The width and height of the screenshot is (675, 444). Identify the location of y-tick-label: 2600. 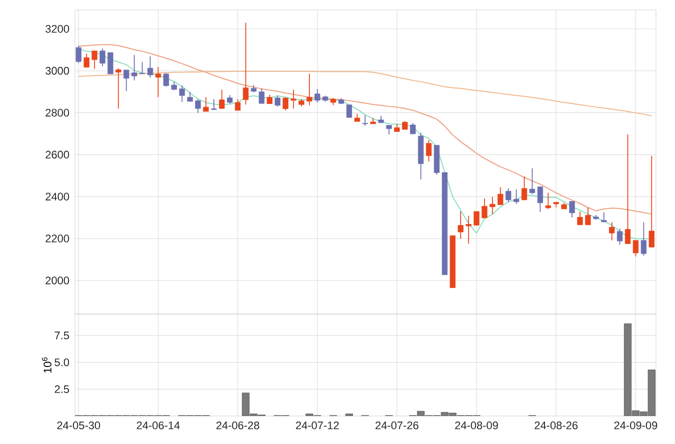
(58, 154).